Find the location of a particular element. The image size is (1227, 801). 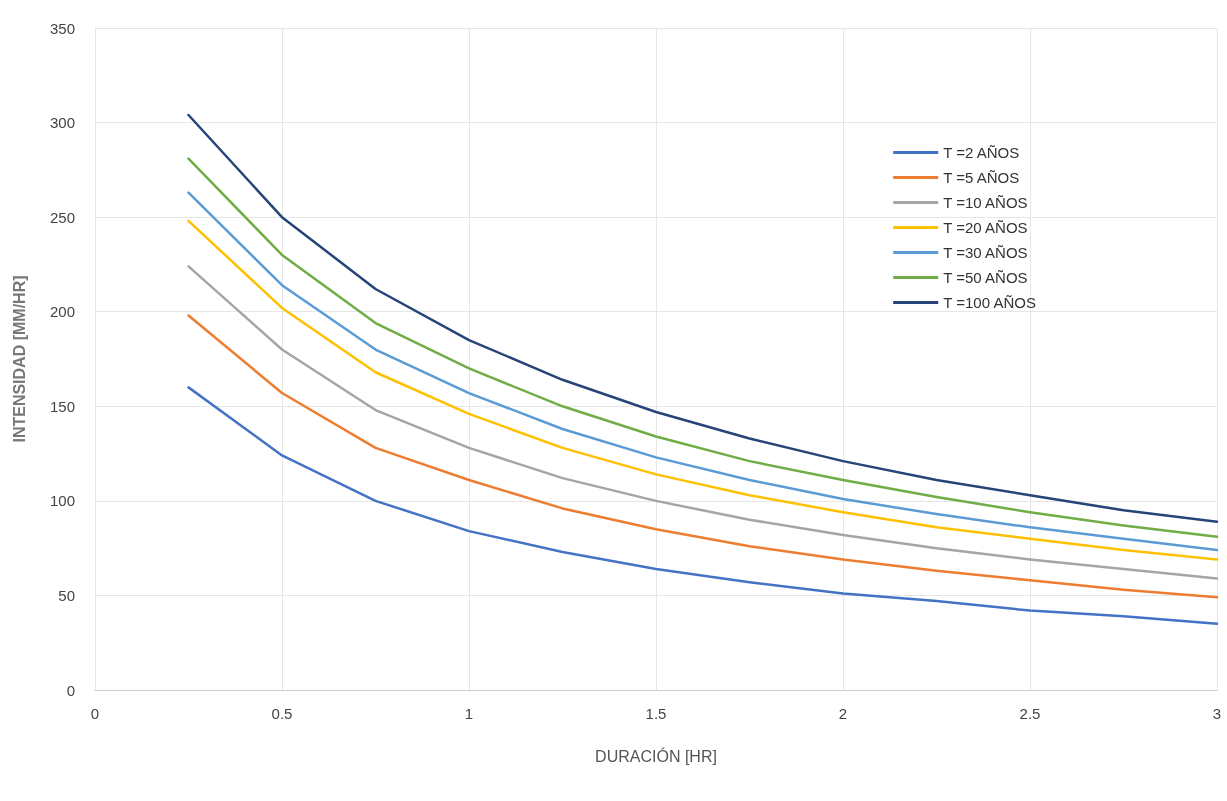

legend-label: T =2 AÑOS is located at coordinates (981, 152).